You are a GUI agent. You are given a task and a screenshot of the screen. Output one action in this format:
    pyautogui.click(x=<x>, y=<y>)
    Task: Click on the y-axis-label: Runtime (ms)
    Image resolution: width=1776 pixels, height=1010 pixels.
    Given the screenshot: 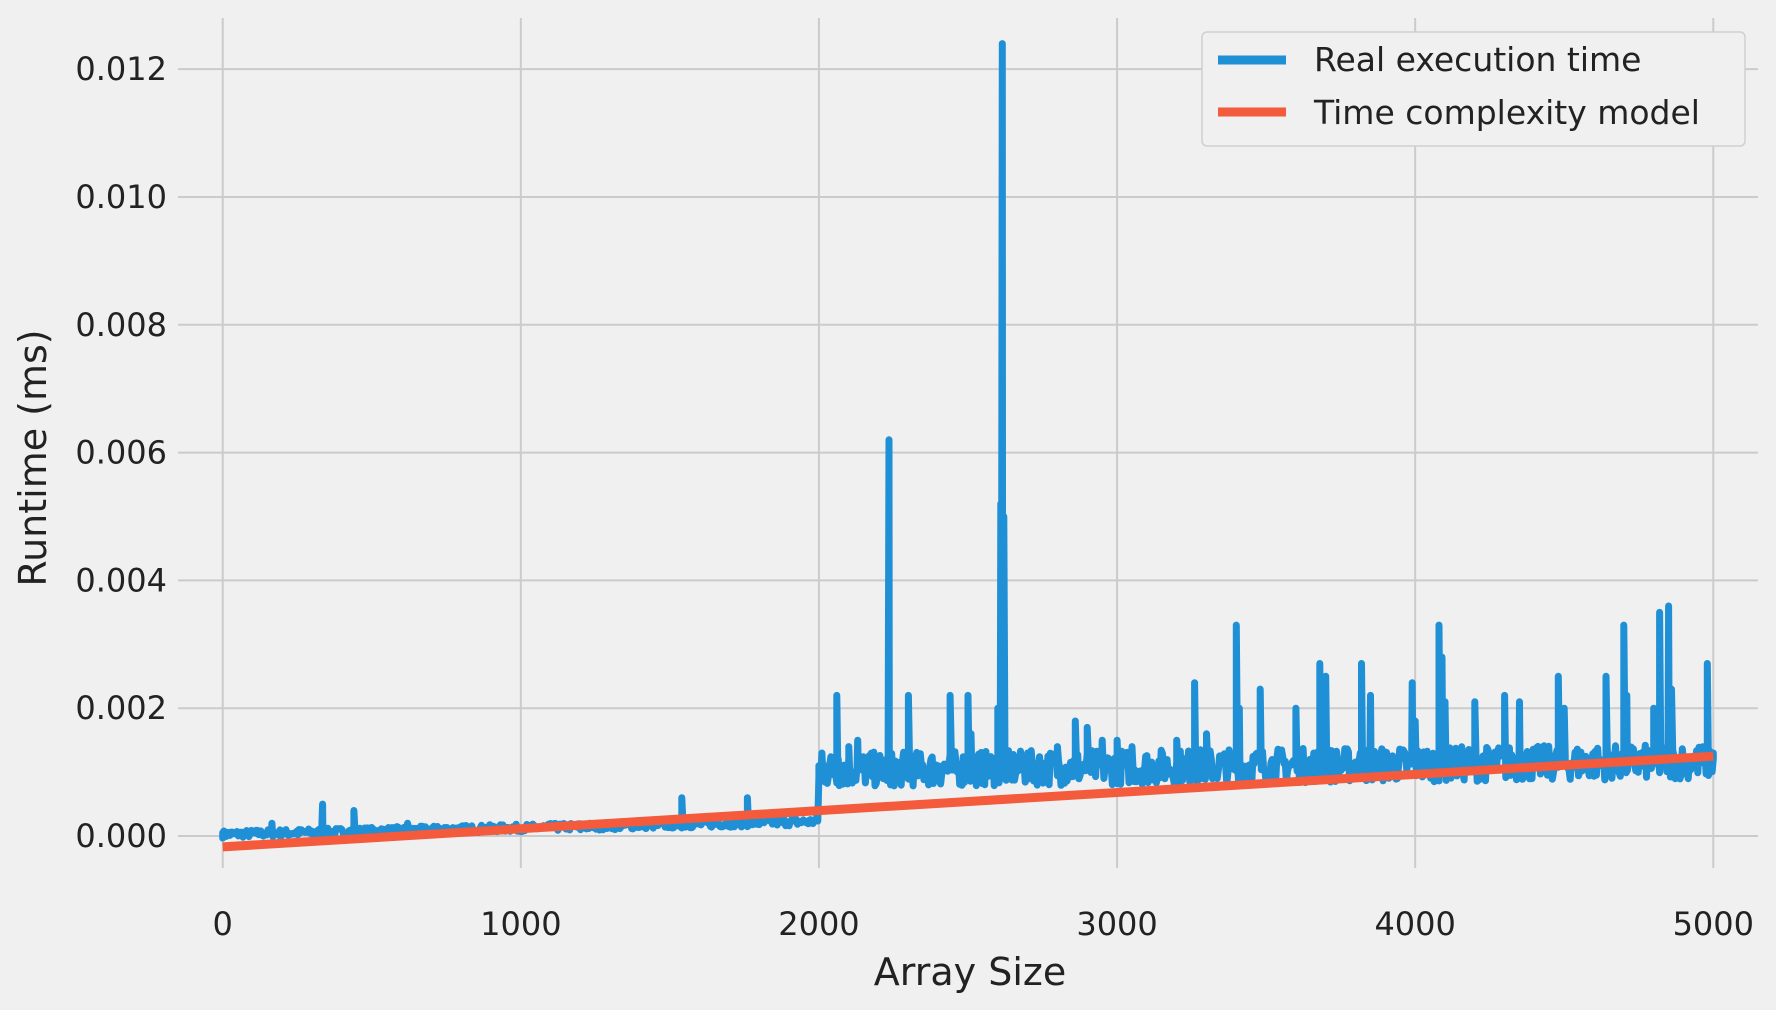 What is the action you would take?
    pyautogui.click(x=33, y=457)
    